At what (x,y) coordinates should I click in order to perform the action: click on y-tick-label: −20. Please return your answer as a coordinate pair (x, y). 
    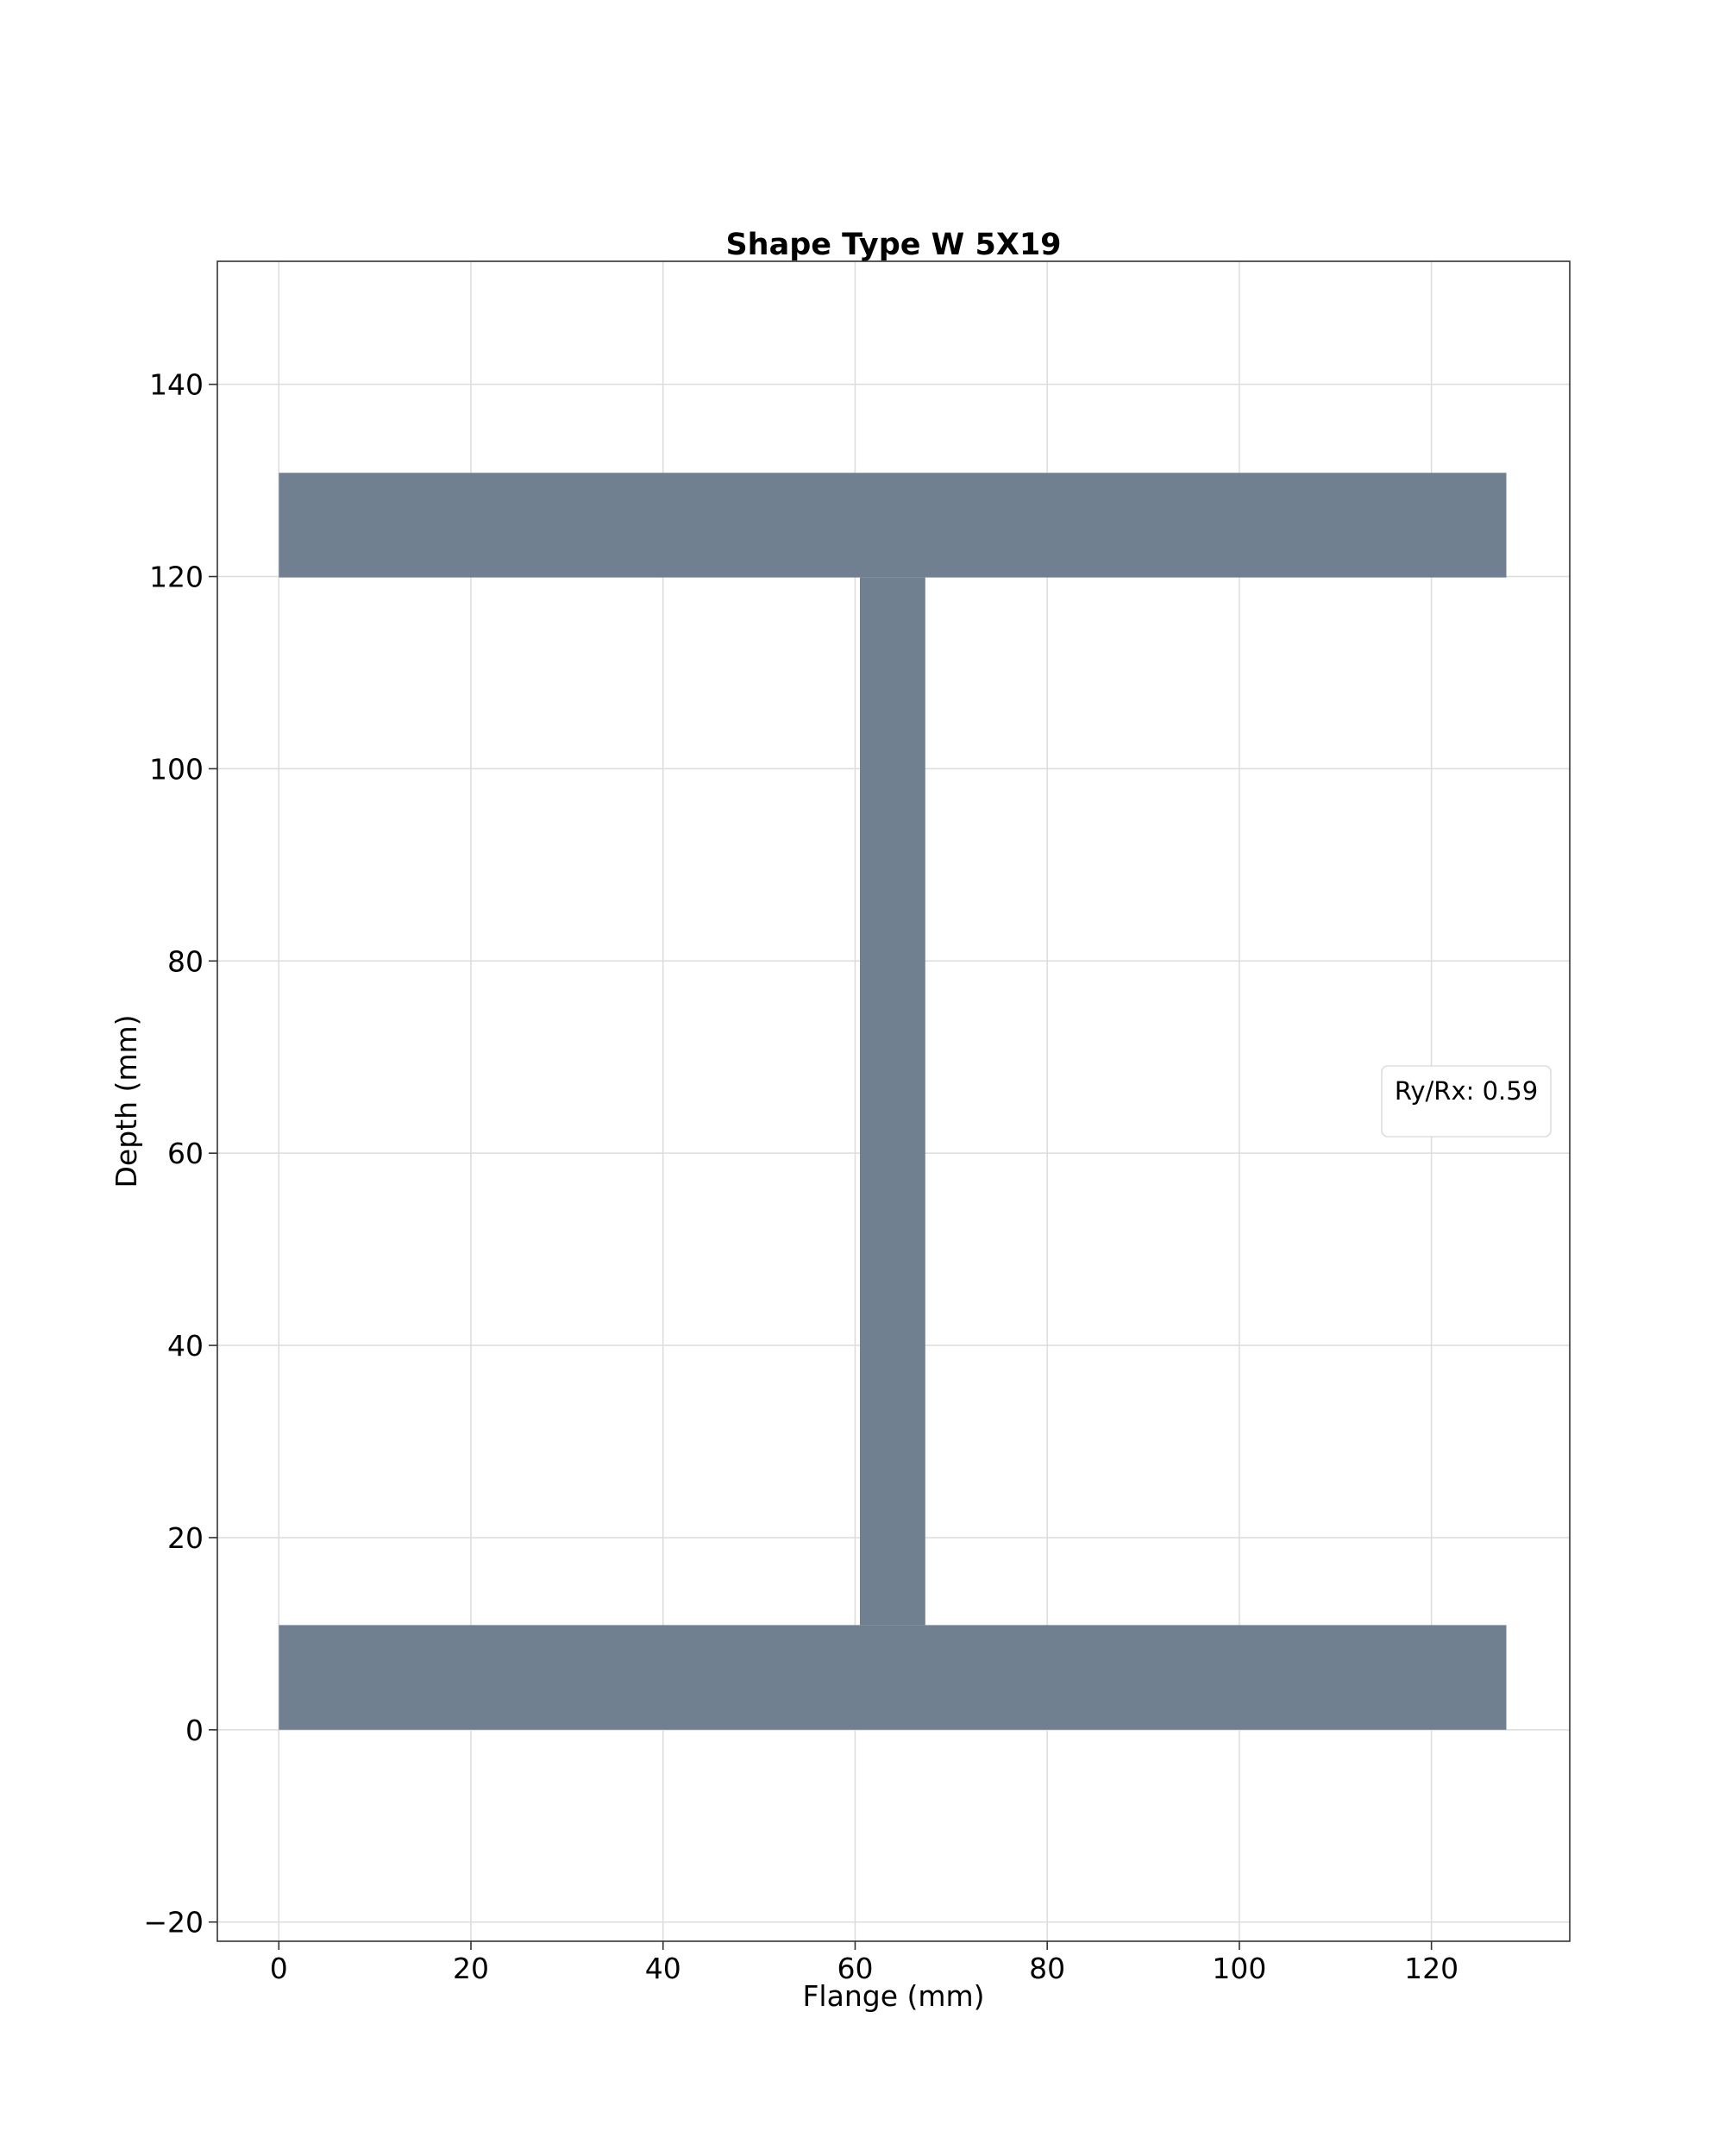
    Looking at the image, I should click on (174, 1923).